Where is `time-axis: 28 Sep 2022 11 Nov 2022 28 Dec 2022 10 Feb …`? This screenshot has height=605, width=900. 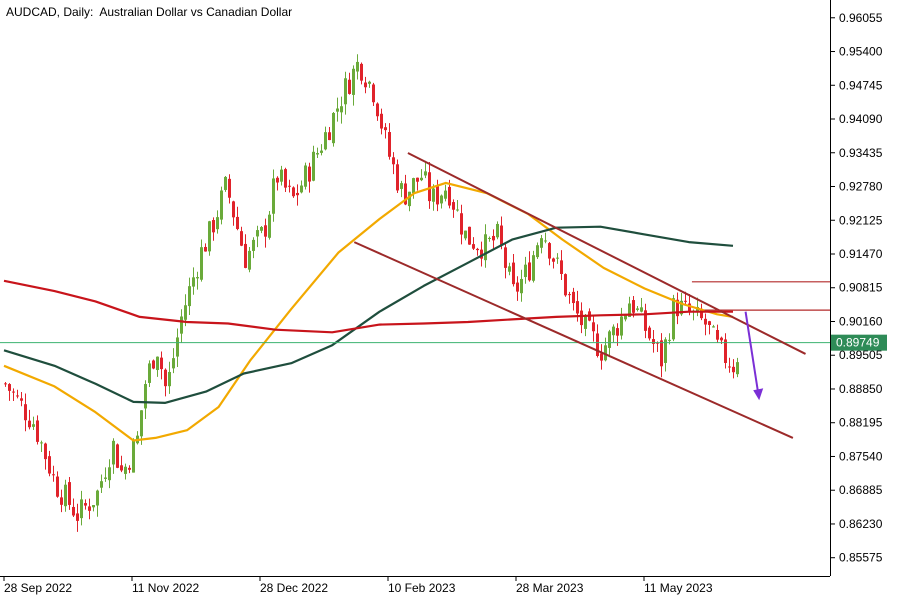 time-axis: 28 Sep 2022 11 Nov 2022 28 Dec 2022 10 Feb … is located at coordinates (358, 585).